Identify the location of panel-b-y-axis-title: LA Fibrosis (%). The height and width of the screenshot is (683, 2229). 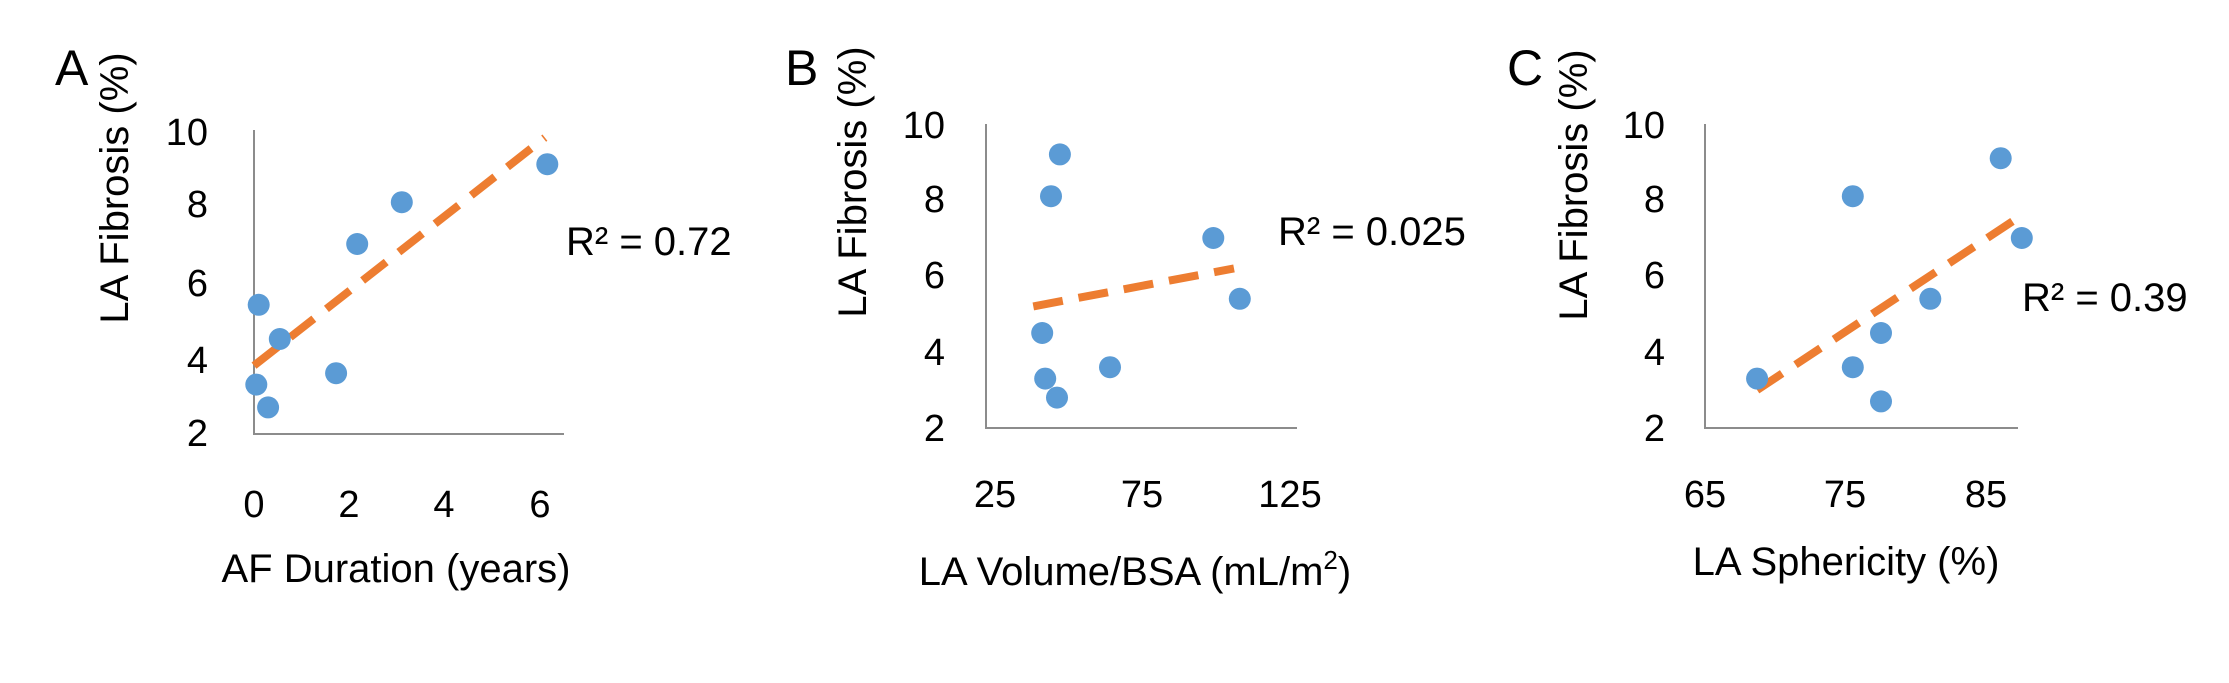
(853, 181).